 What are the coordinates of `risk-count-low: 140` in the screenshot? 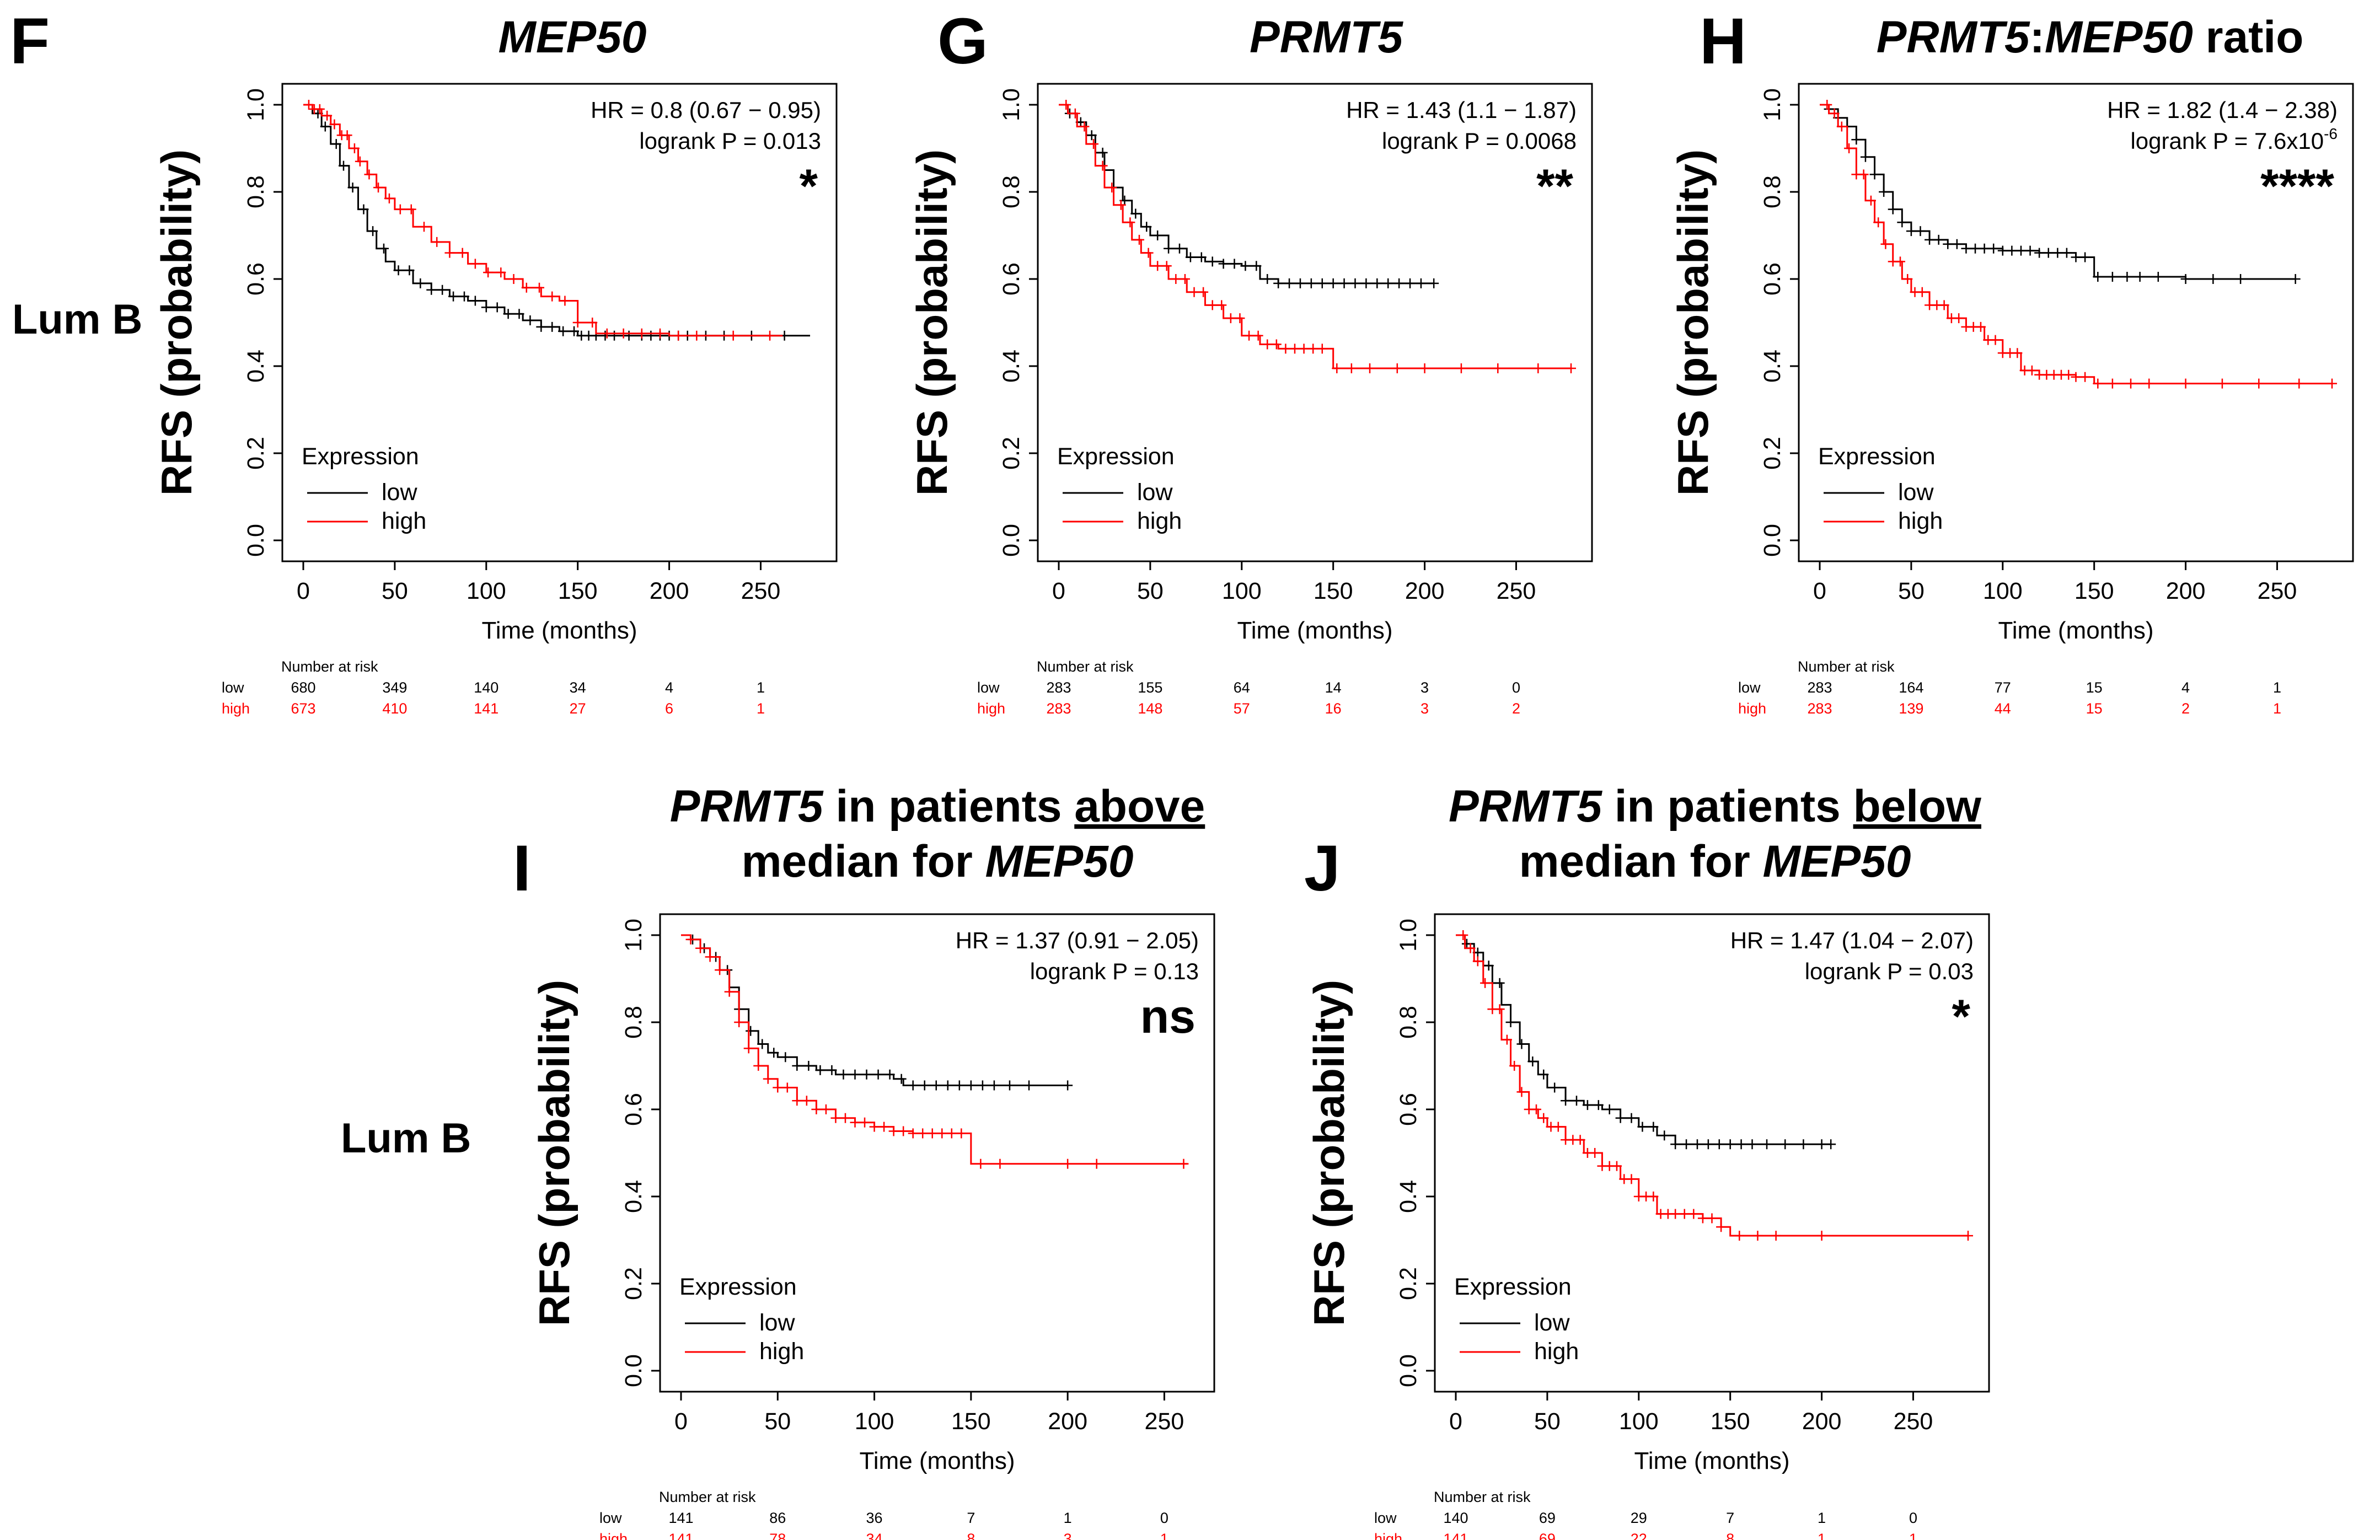 It's located at (486, 687).